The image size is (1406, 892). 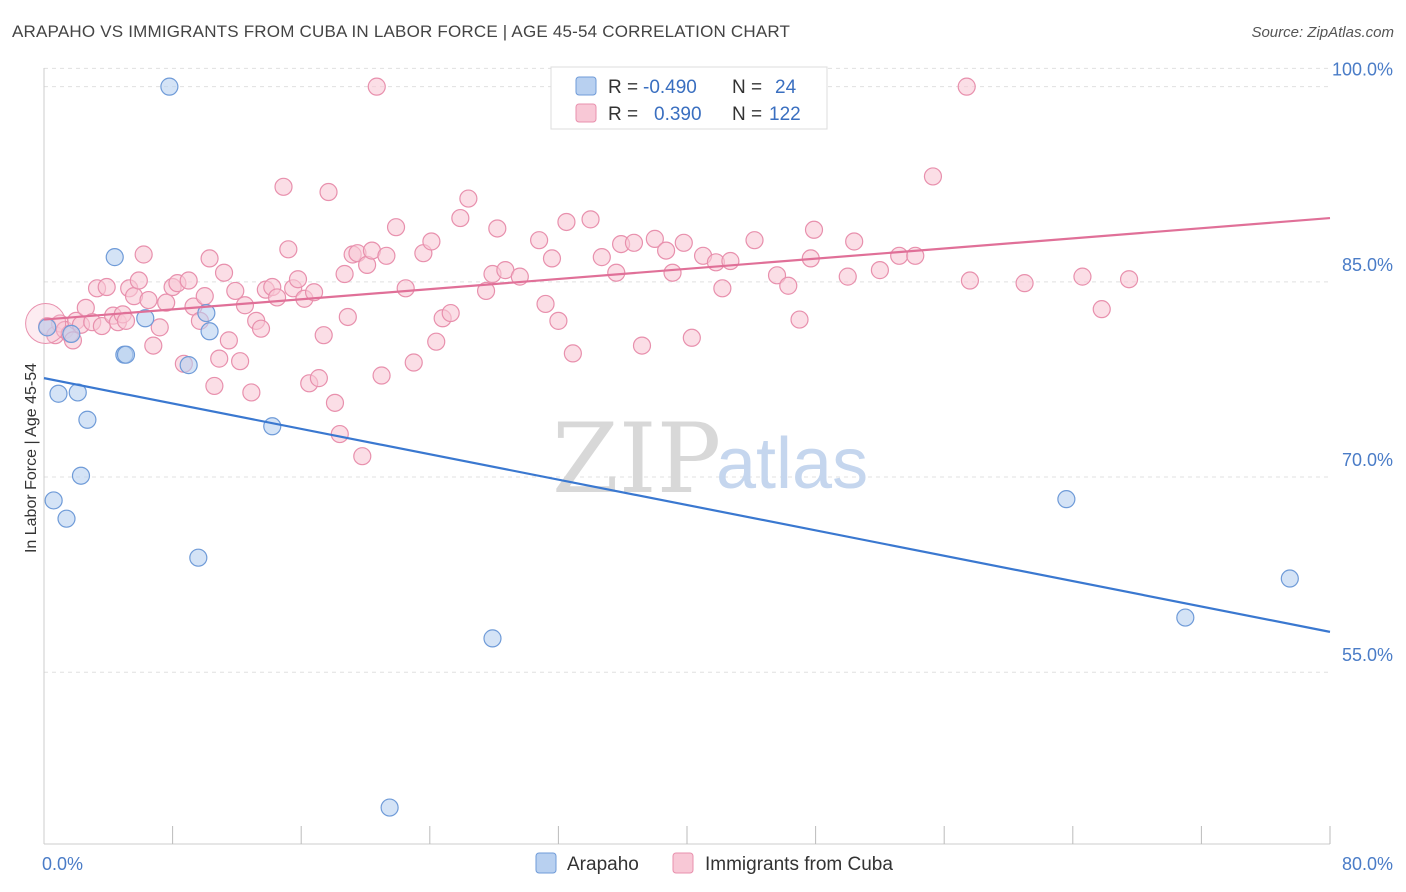 What do you see at coordinates (623, 114) in the screenshot?
I see `legend-r-label-cuba: R =` at bounding box center [623, 114].